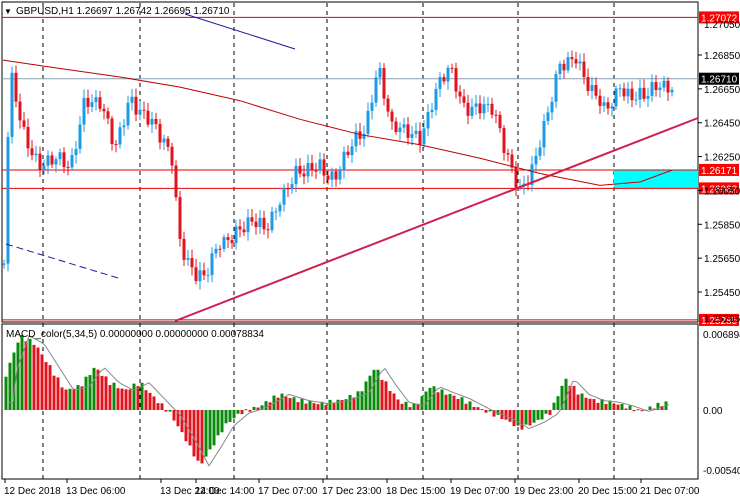 Image resolution: width=740 pixels, height=500 pixels. What do you see at coordinates (722, 25) in the screenshot?
I see `price-tick-label: 1.27050` at bounding box center [722, 25].